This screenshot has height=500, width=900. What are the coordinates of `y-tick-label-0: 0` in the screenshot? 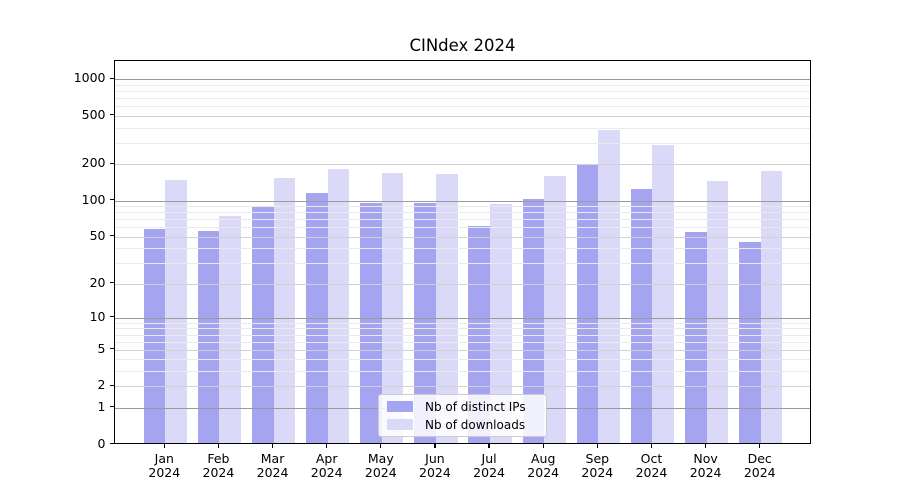 It's located at (101, 443).